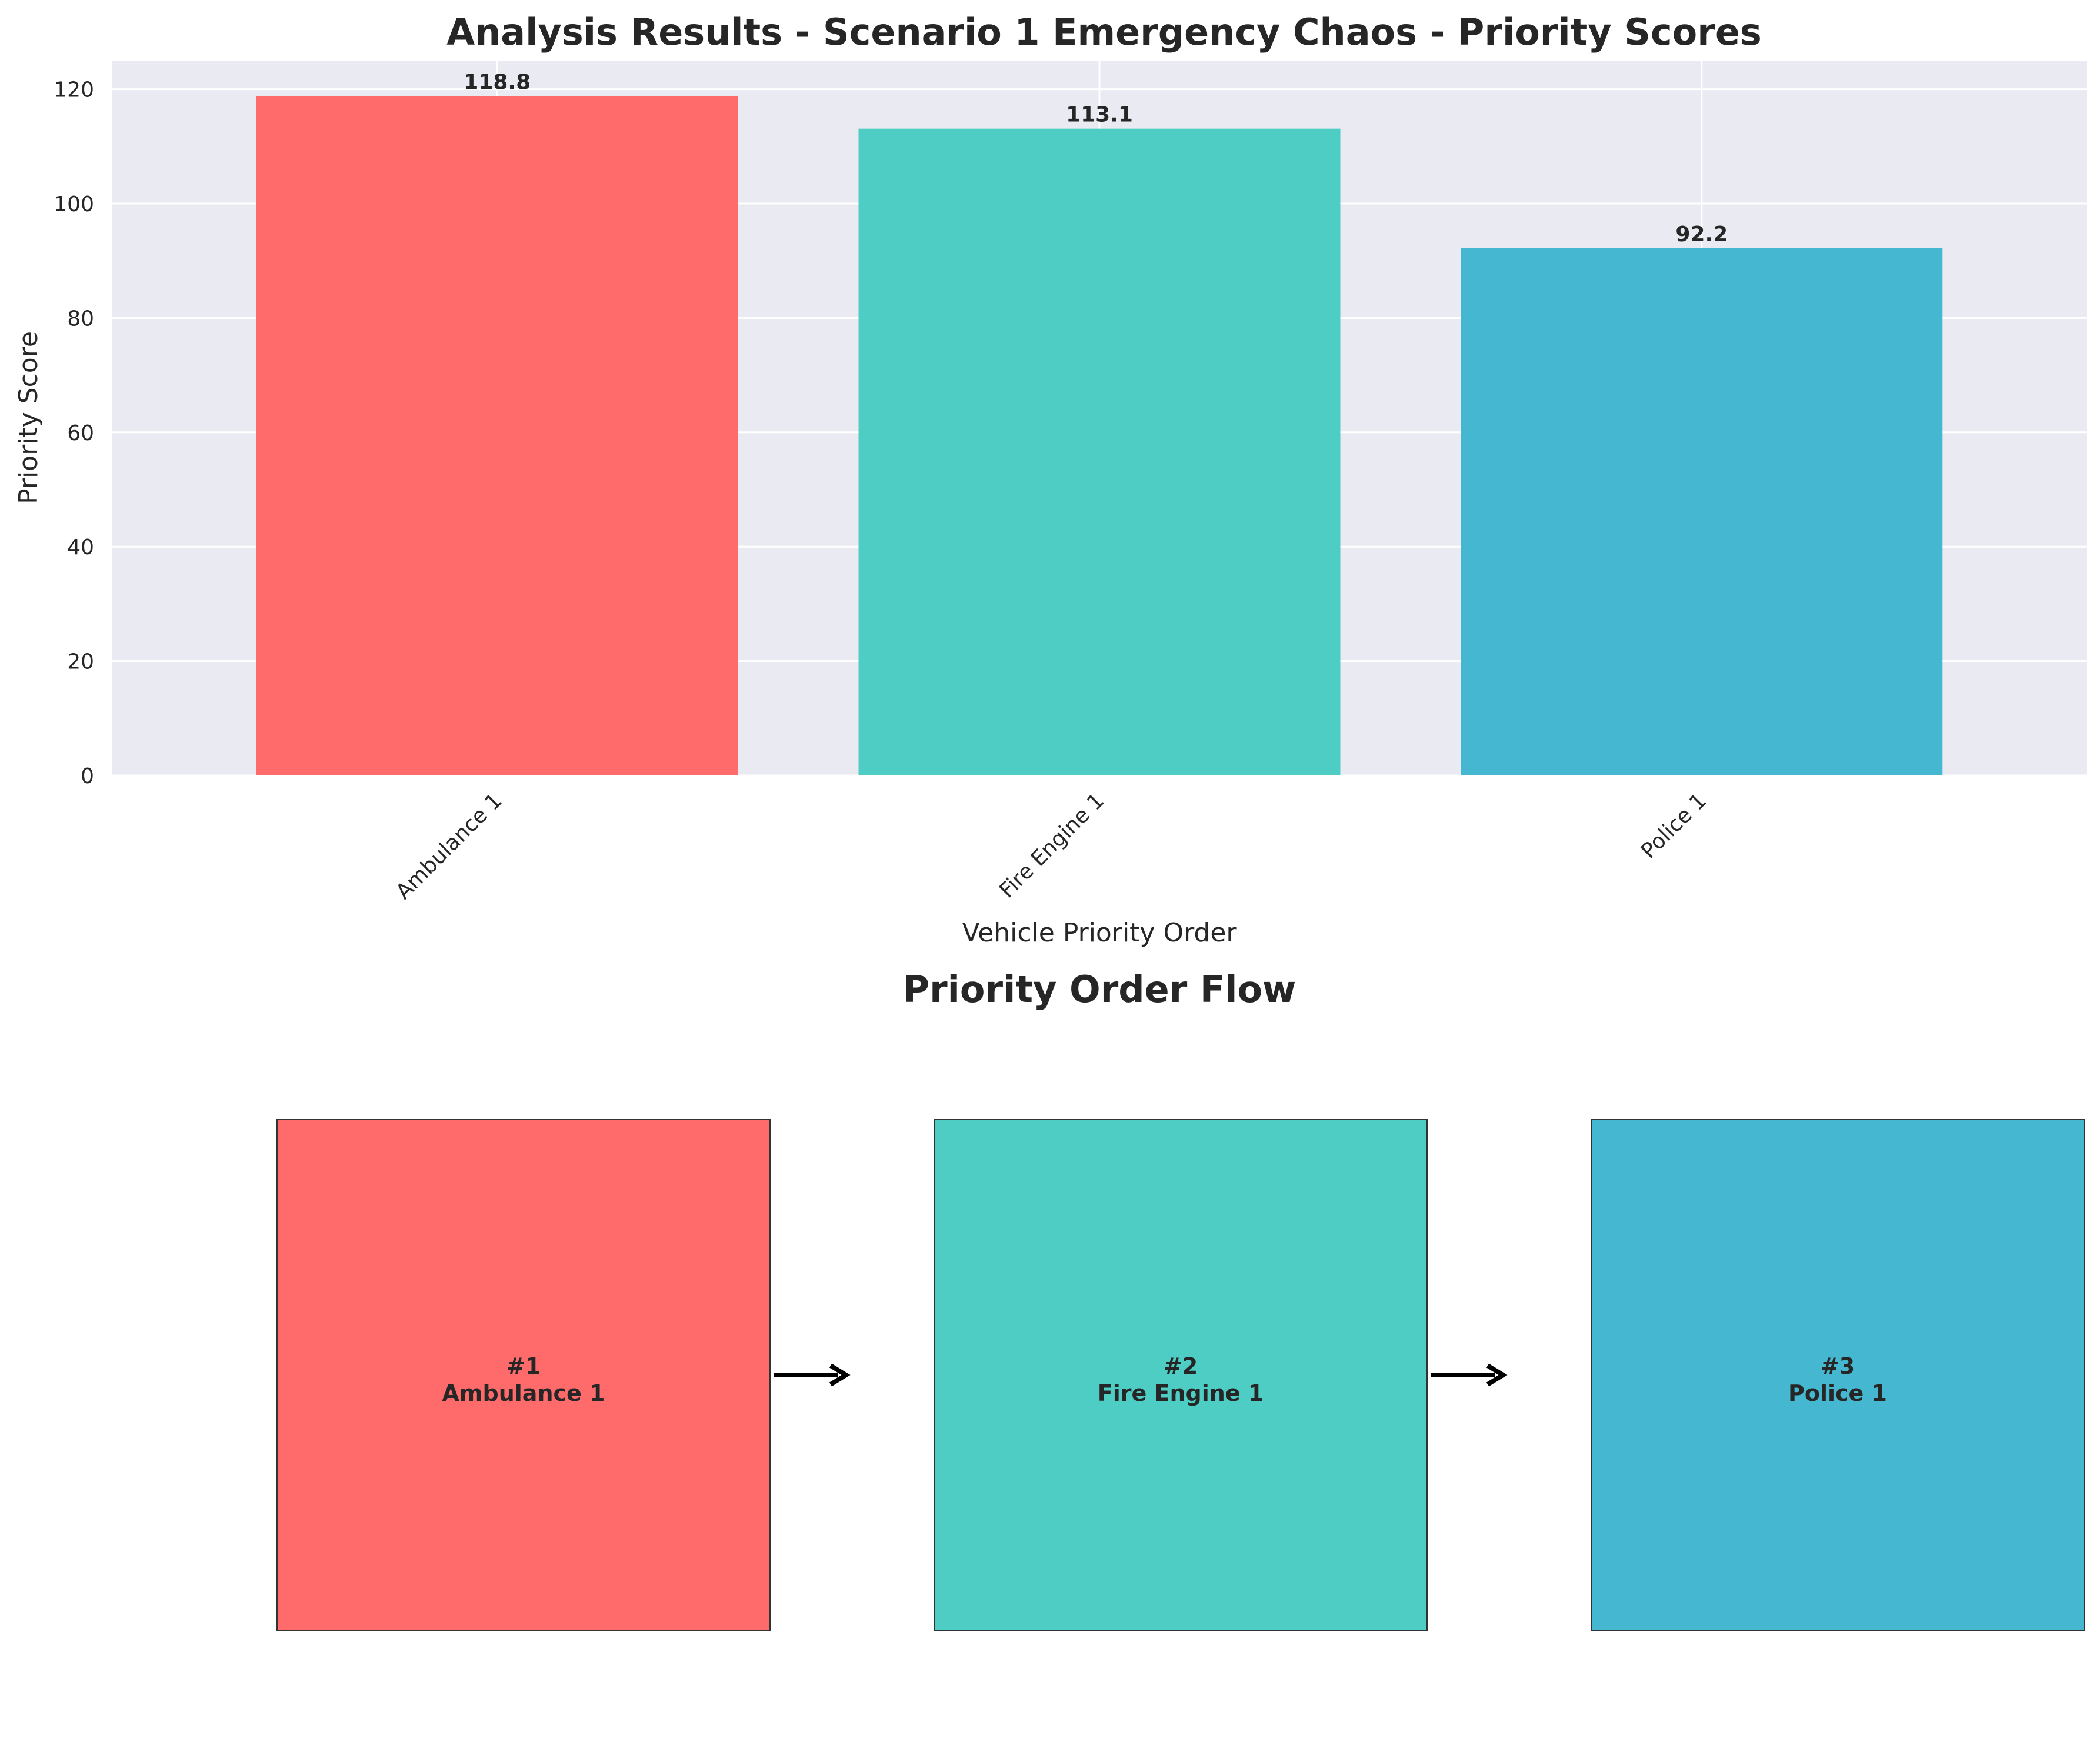  I want to click on flow-node-name: Ambulance 1, so click(523, 1393).